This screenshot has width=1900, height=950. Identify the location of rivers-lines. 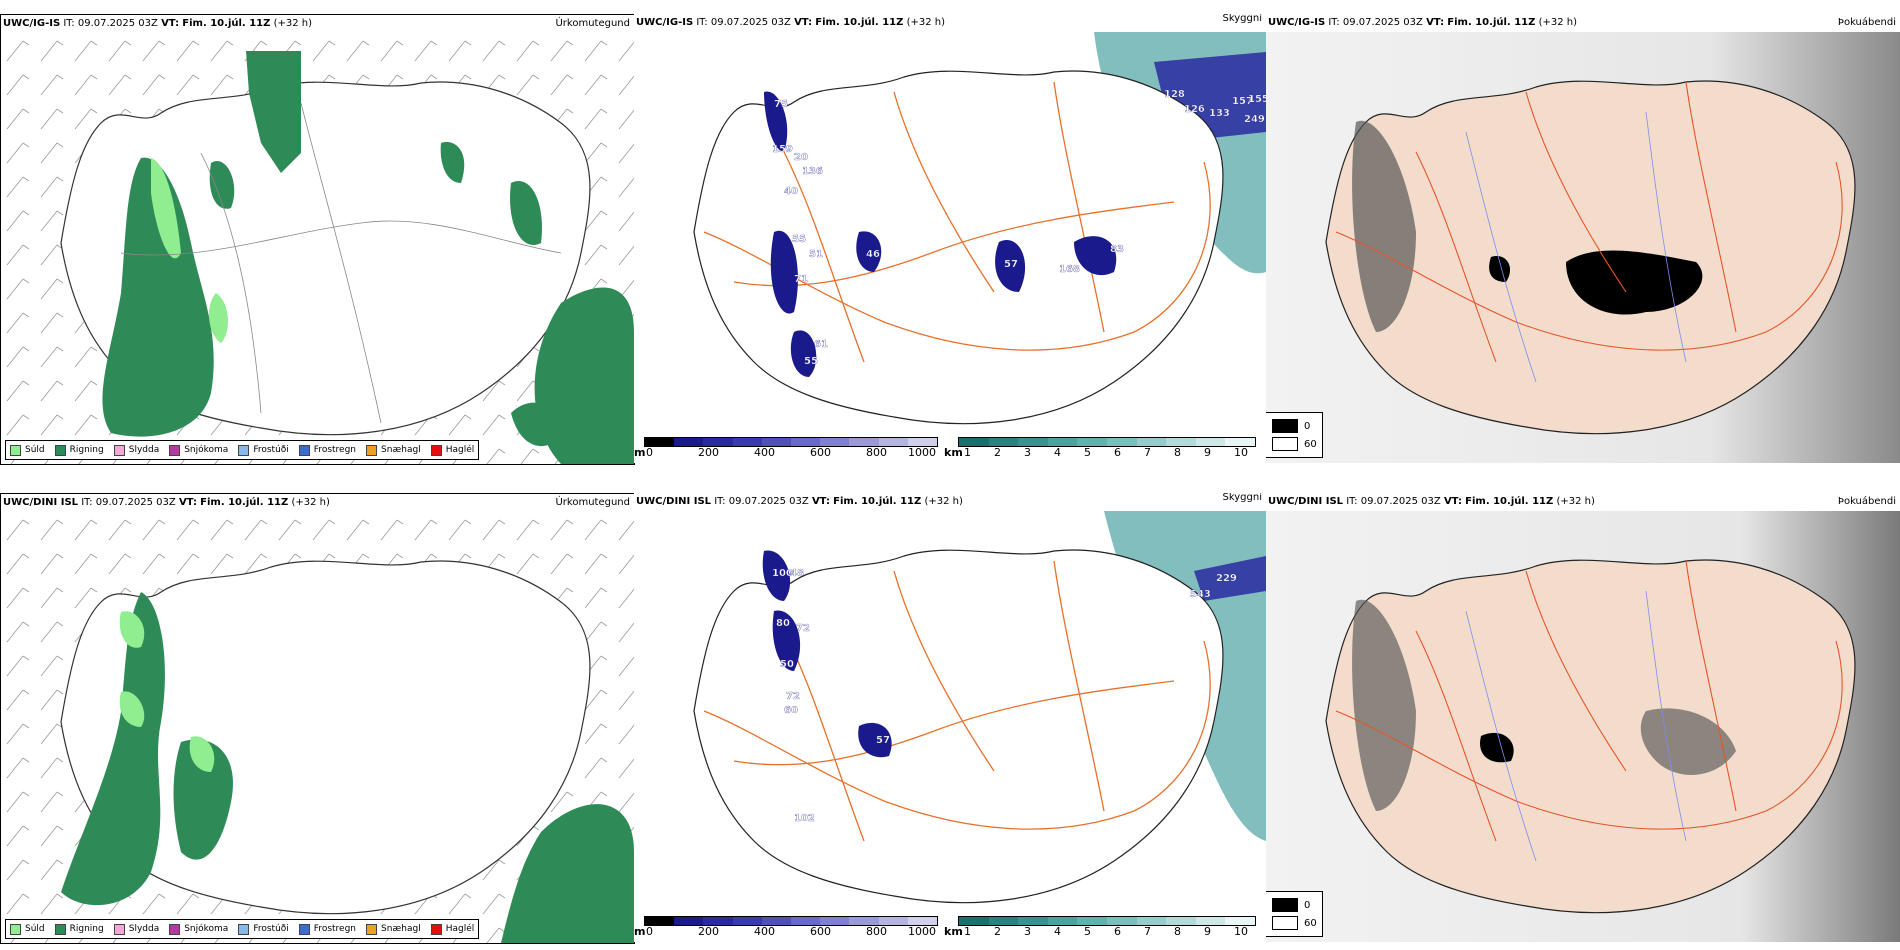
(1576, 726).